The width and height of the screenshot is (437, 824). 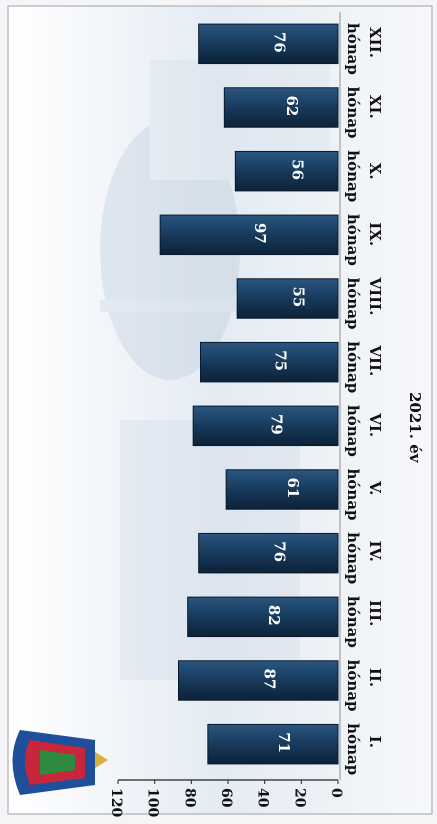 I want to click on category-label: III., so click(x=375, y=613).